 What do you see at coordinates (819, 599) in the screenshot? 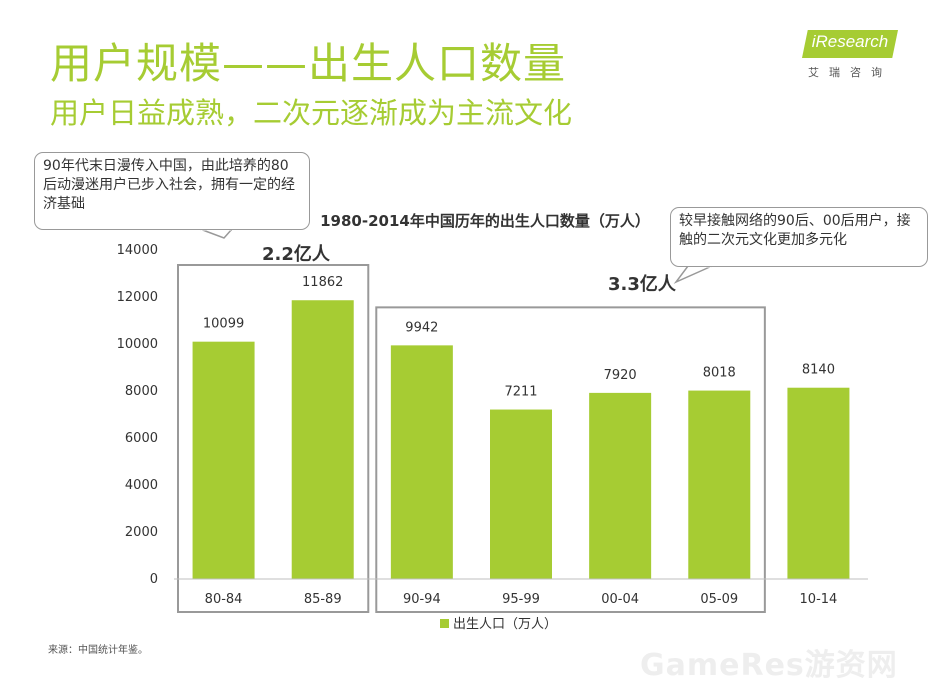
I see `x-tick-label: 10-14` at bounding box center [819, 599].